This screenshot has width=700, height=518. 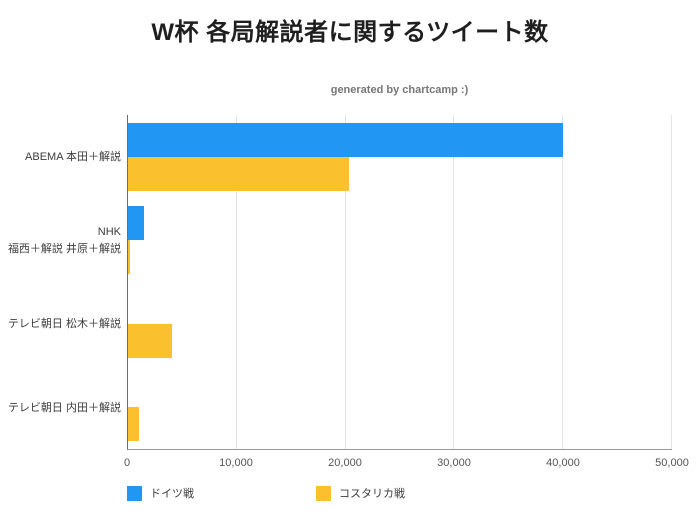 I want to click on chart-subtitle: generated by chartcamp :), so click(x=399, y=90).